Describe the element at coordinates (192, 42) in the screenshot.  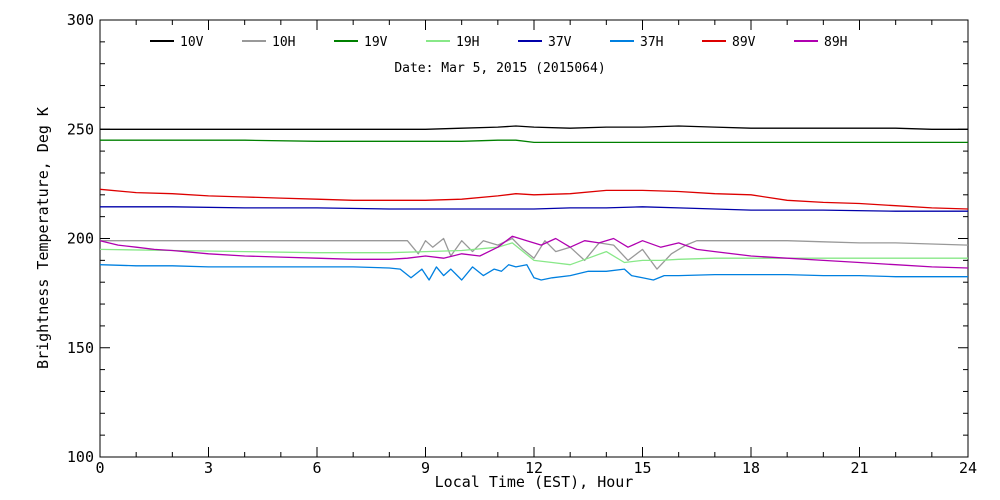
I see `legend-label-10v: 10V` at that location.